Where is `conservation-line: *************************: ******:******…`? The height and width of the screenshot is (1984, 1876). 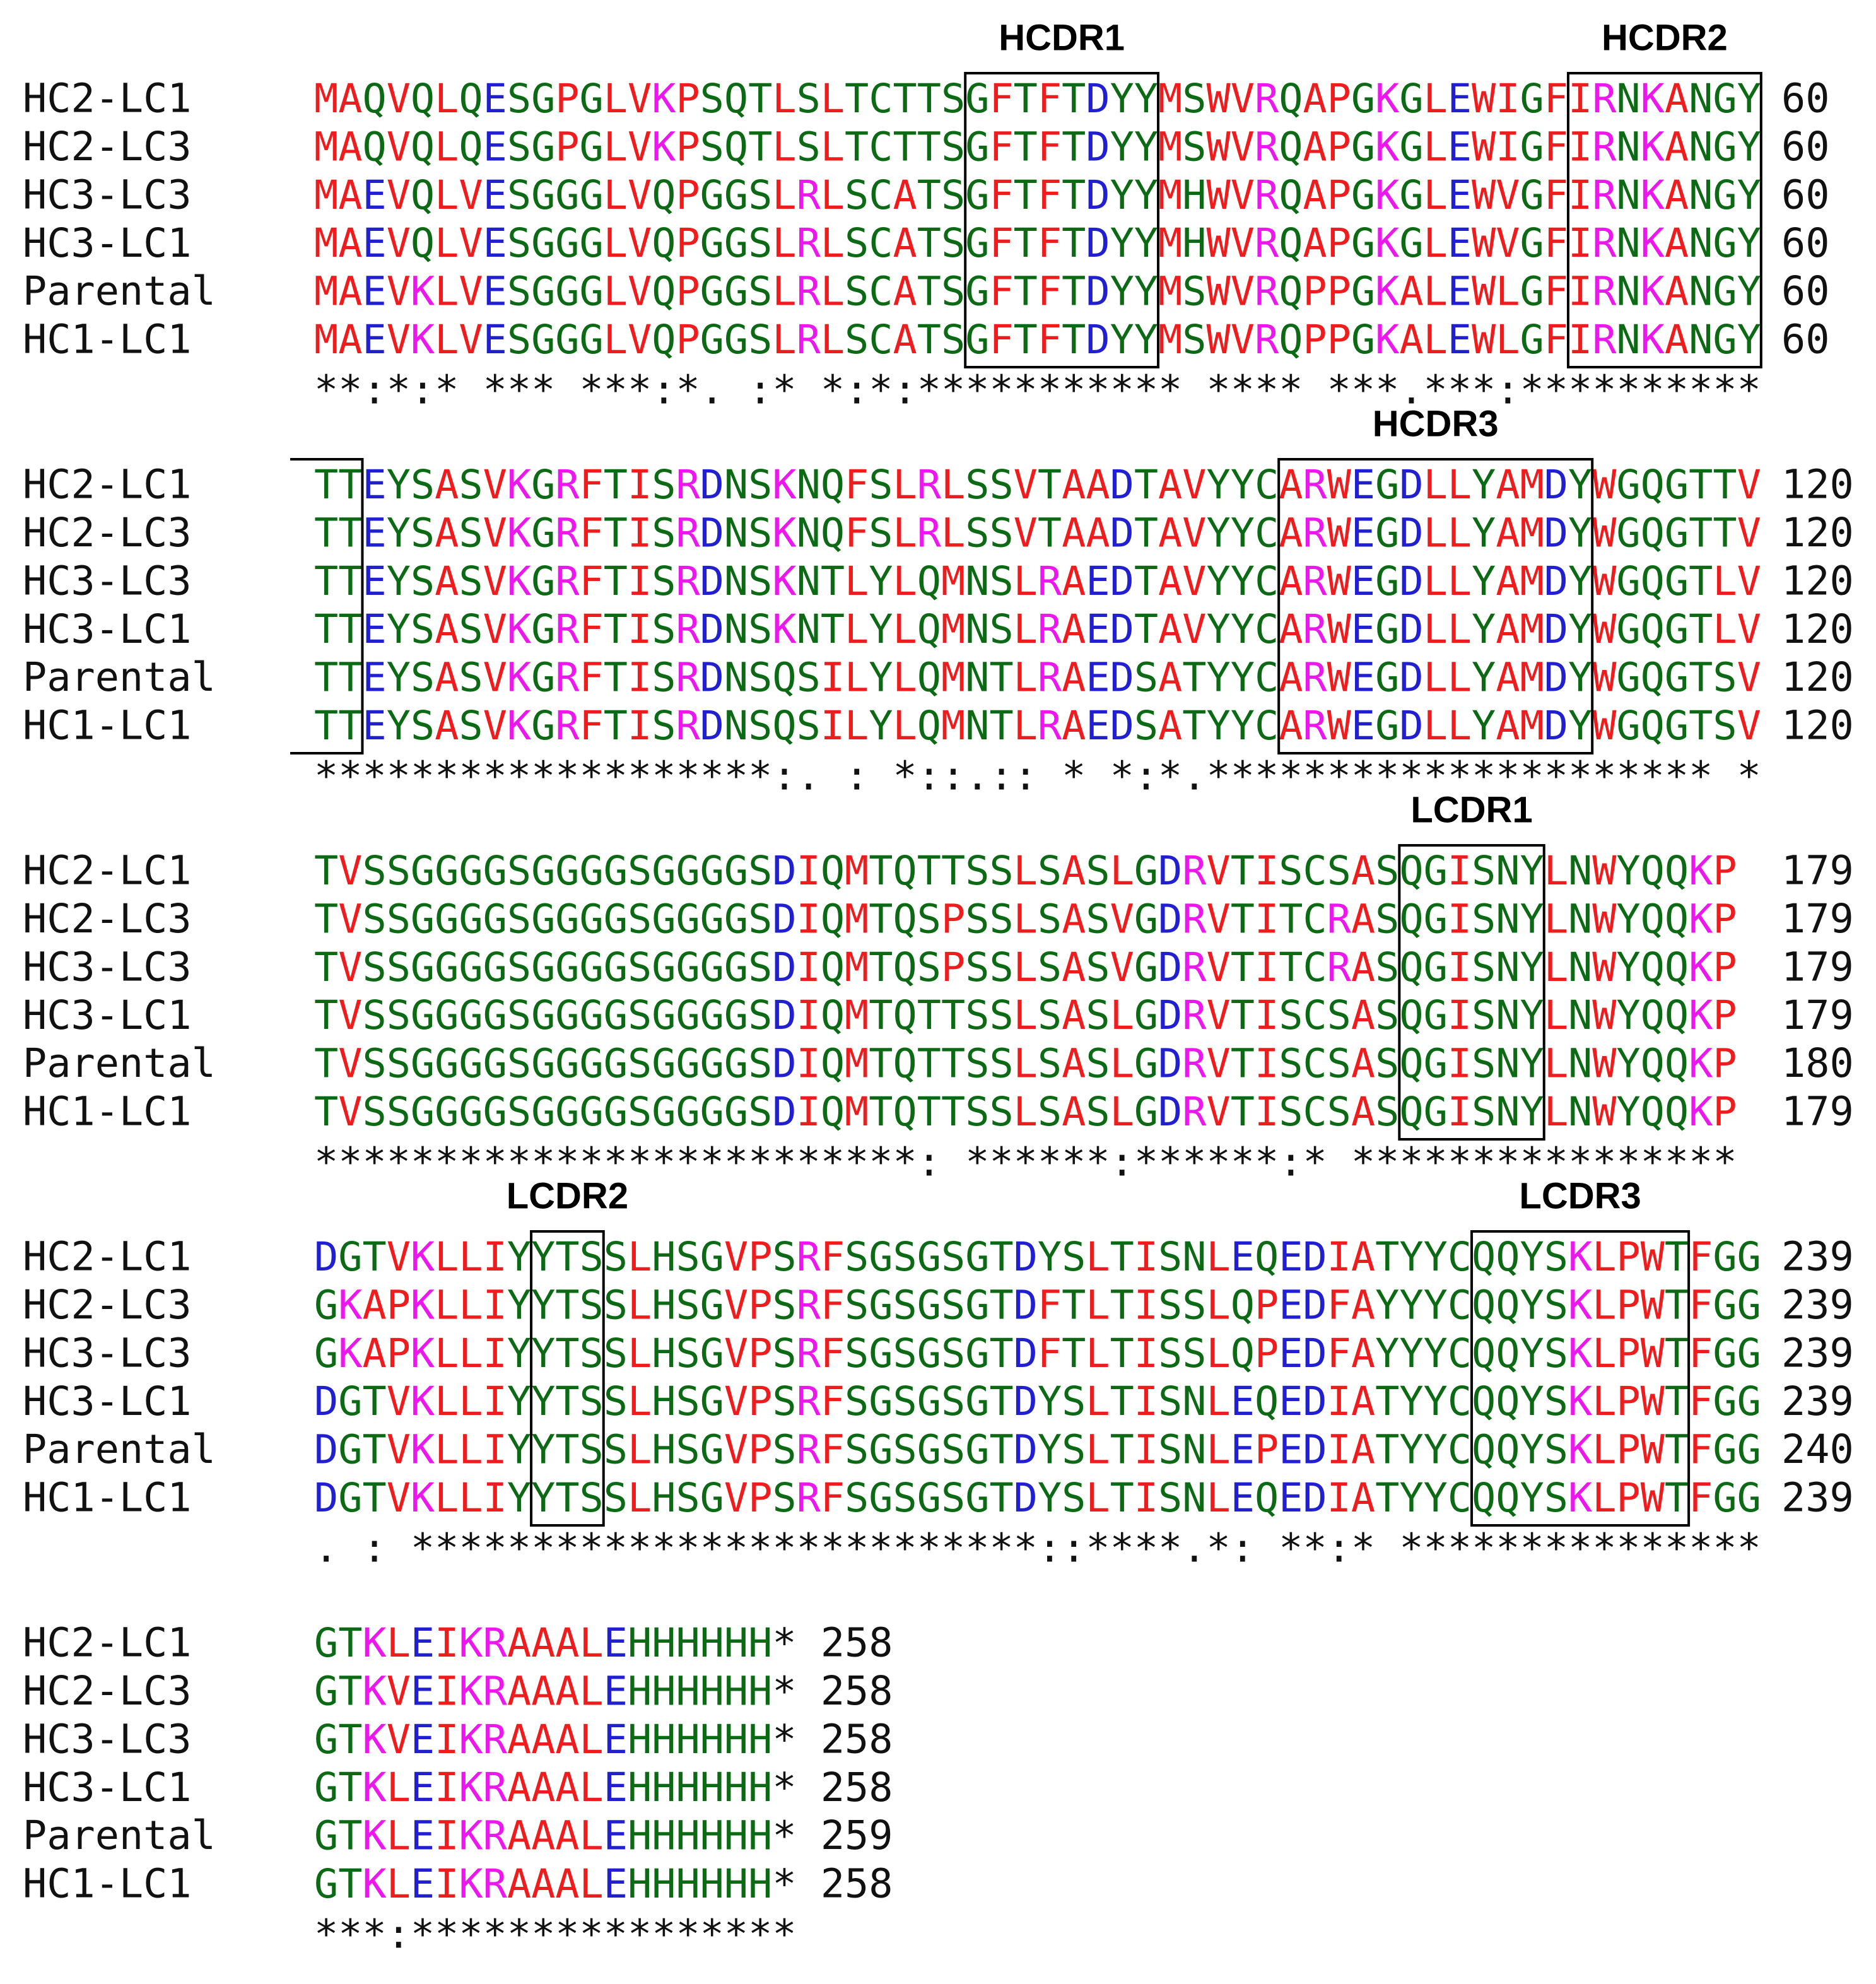
conservation-line: *************************: ******:******… is located at coordinates (1025, 1162).